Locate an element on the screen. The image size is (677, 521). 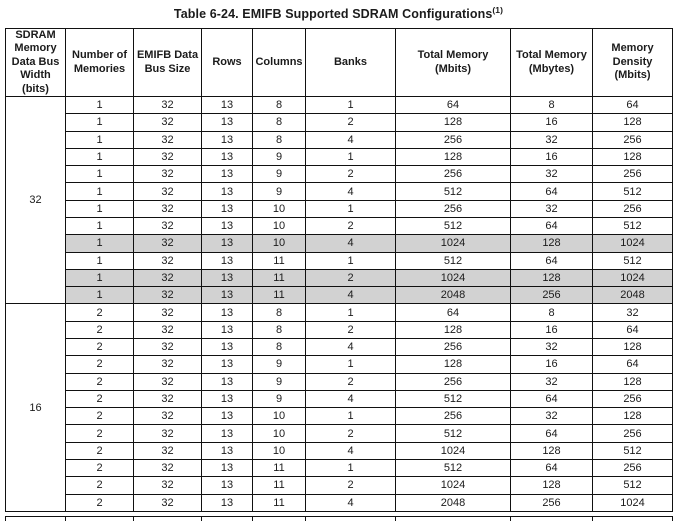
table-row: 2 32 13 10 1 256 32 128 is located at coordinates (339, 416).